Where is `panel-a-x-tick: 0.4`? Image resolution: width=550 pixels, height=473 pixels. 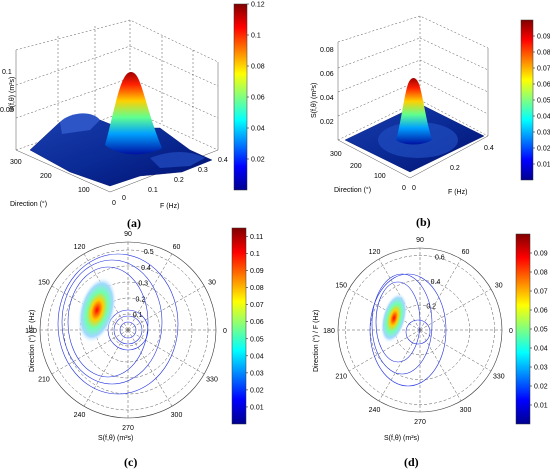 panel-a-x-tick: 0.4 is located at coordinates (223, 160).